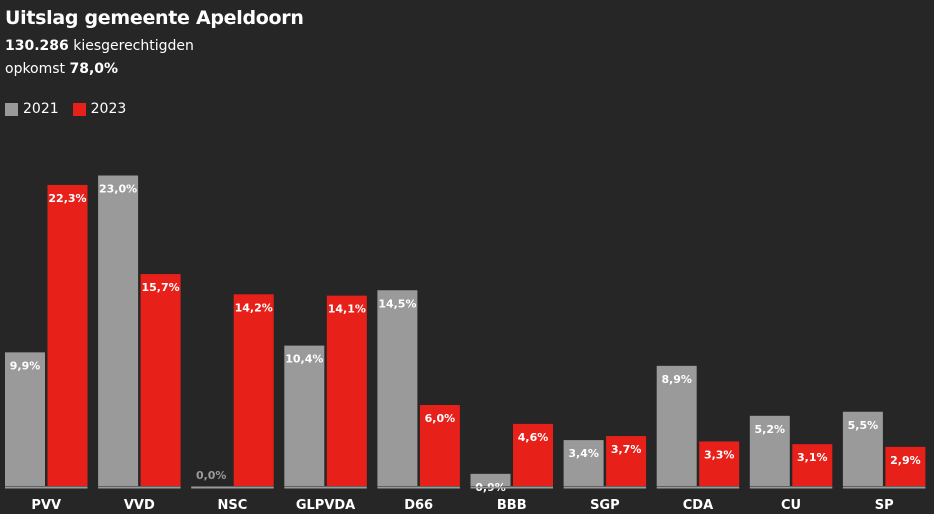  I want to click on data-label-nsc-2023: 14,2%, so click(254, 307).